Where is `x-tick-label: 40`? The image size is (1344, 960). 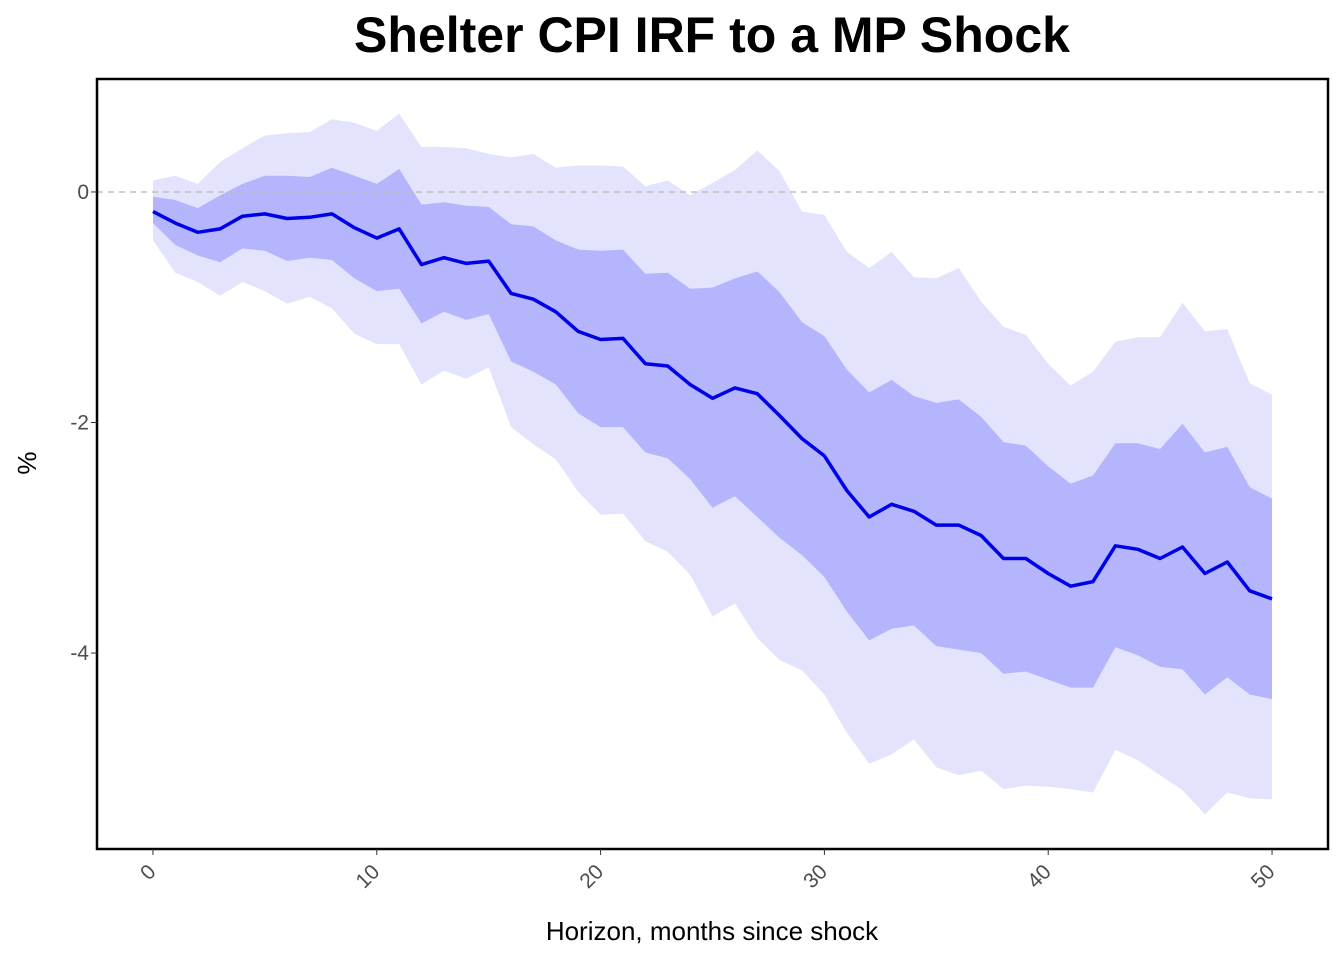 x-tick-label: 40 is located at coordinates (1039, 876).